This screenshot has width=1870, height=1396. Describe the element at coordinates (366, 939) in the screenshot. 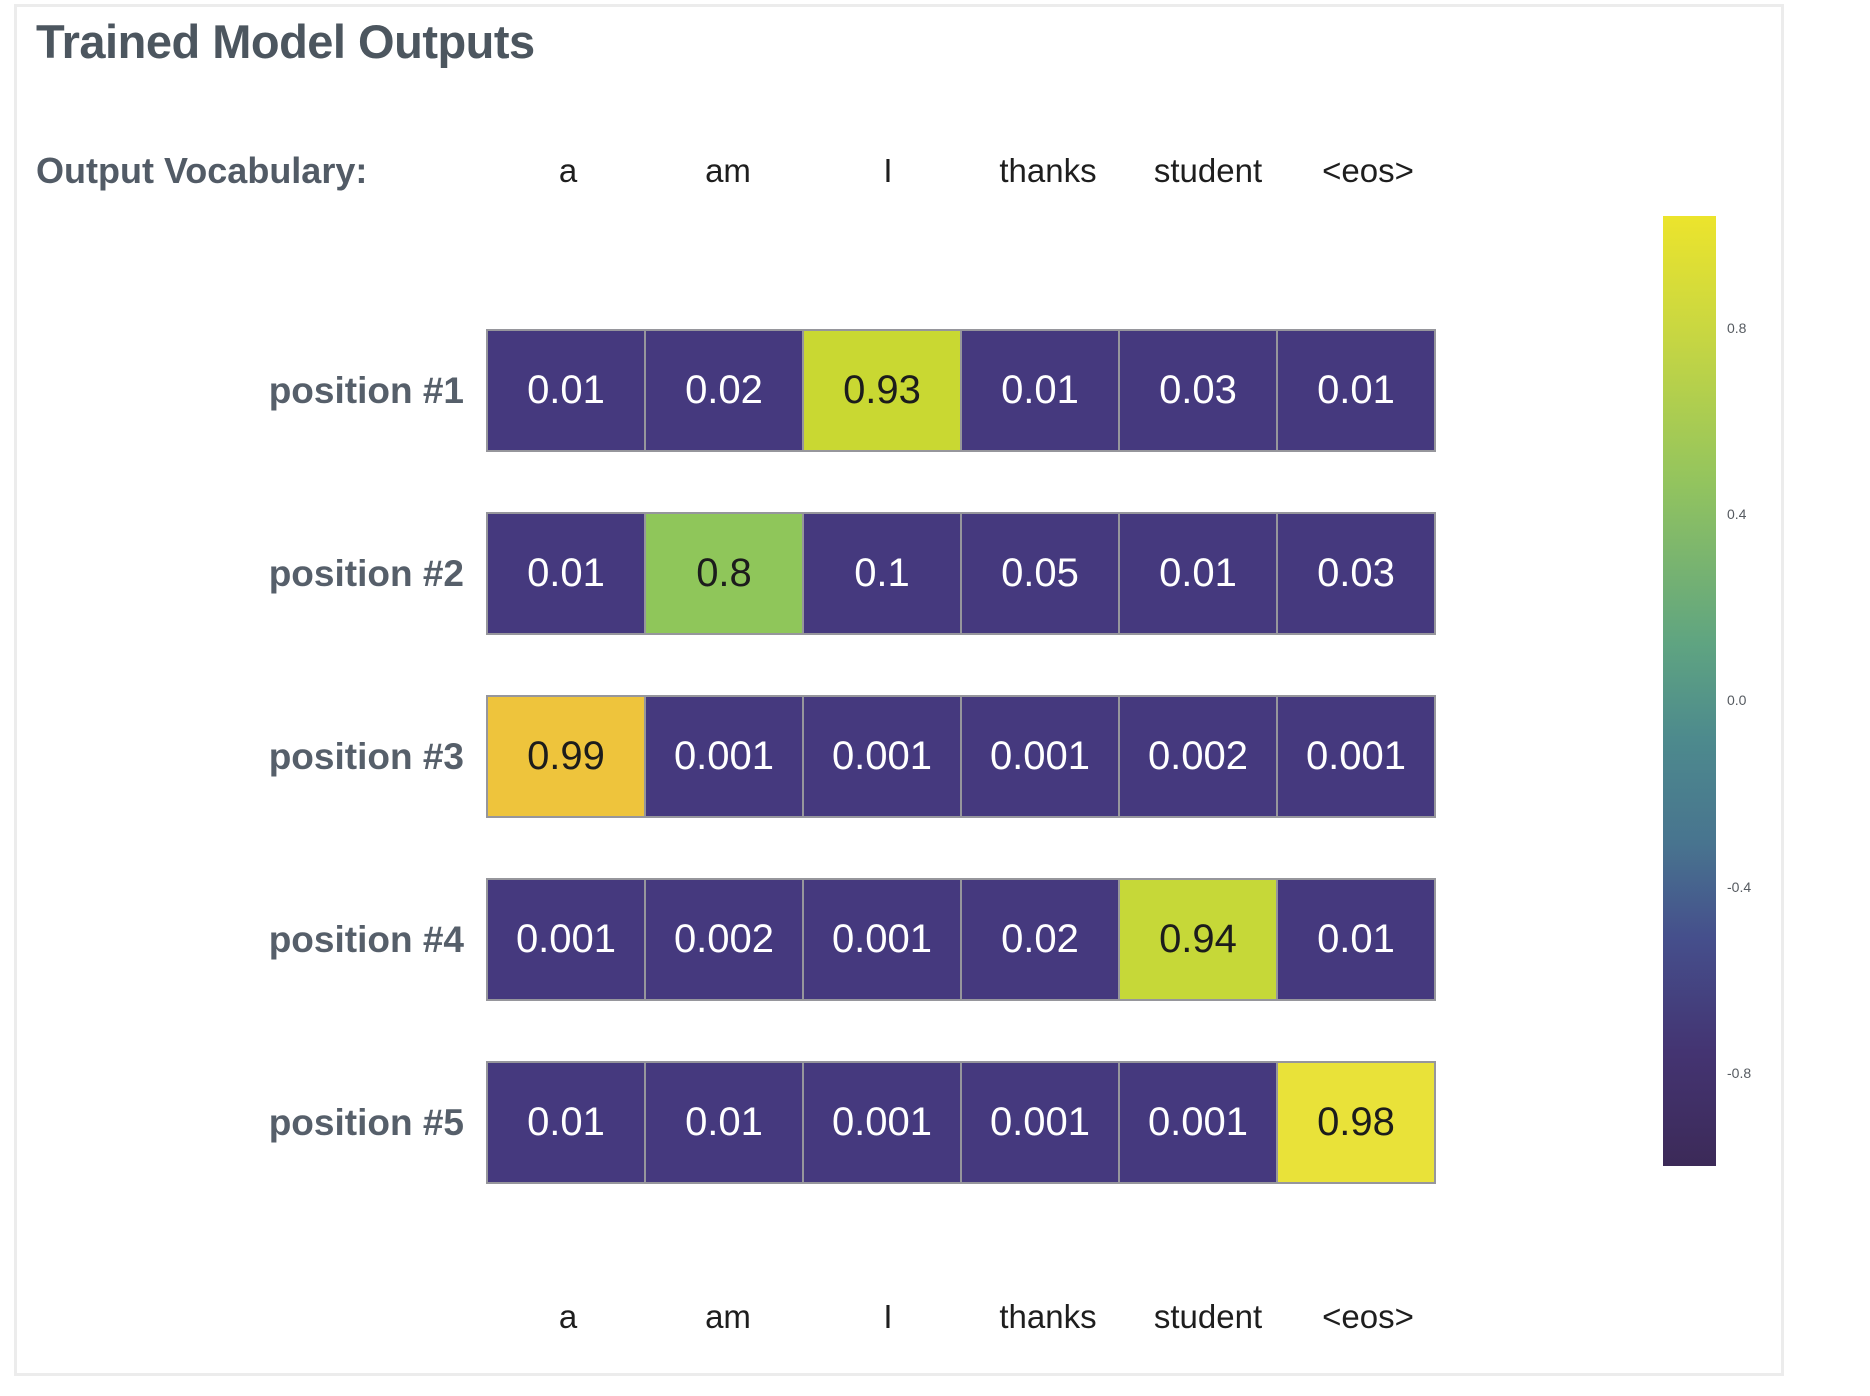

I see `row-label-4: position #4` at that location.